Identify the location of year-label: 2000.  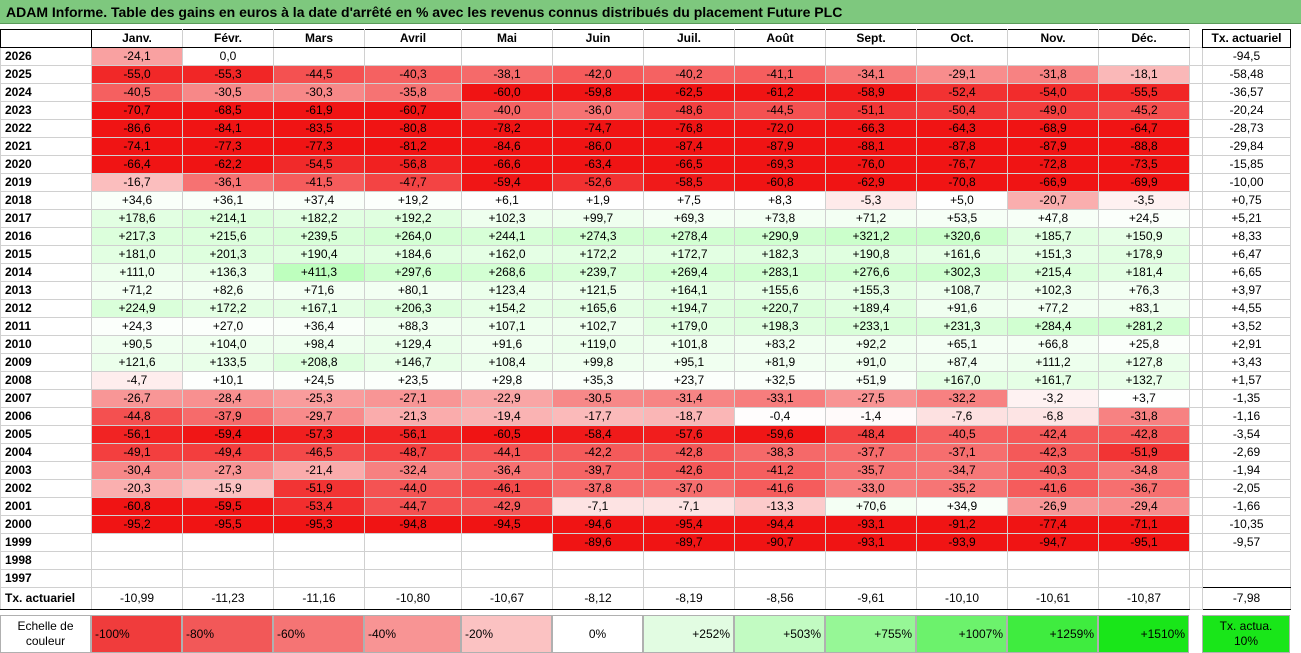
(46, 524).